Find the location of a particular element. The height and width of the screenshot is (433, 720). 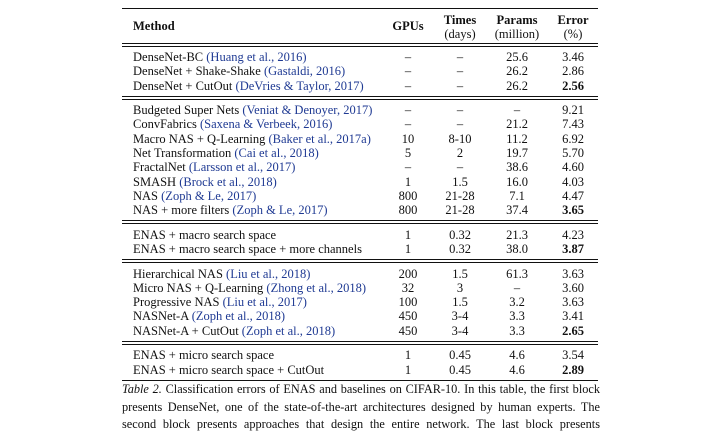

citation: (Gastaldi, 2016) is located at coordinates (304, 71).